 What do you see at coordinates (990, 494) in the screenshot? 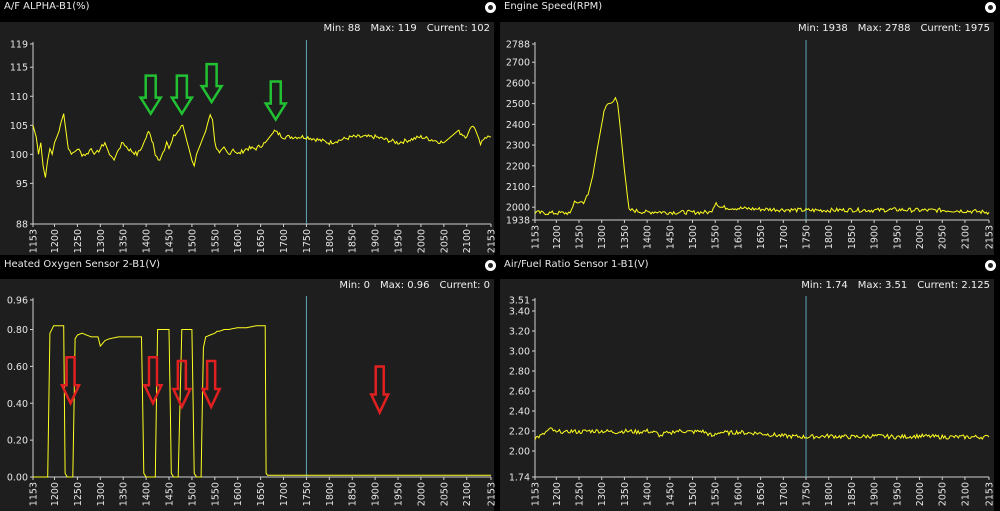
I see `af-ratio-x-tick-label: 2153` at bounding box center [990, 494].